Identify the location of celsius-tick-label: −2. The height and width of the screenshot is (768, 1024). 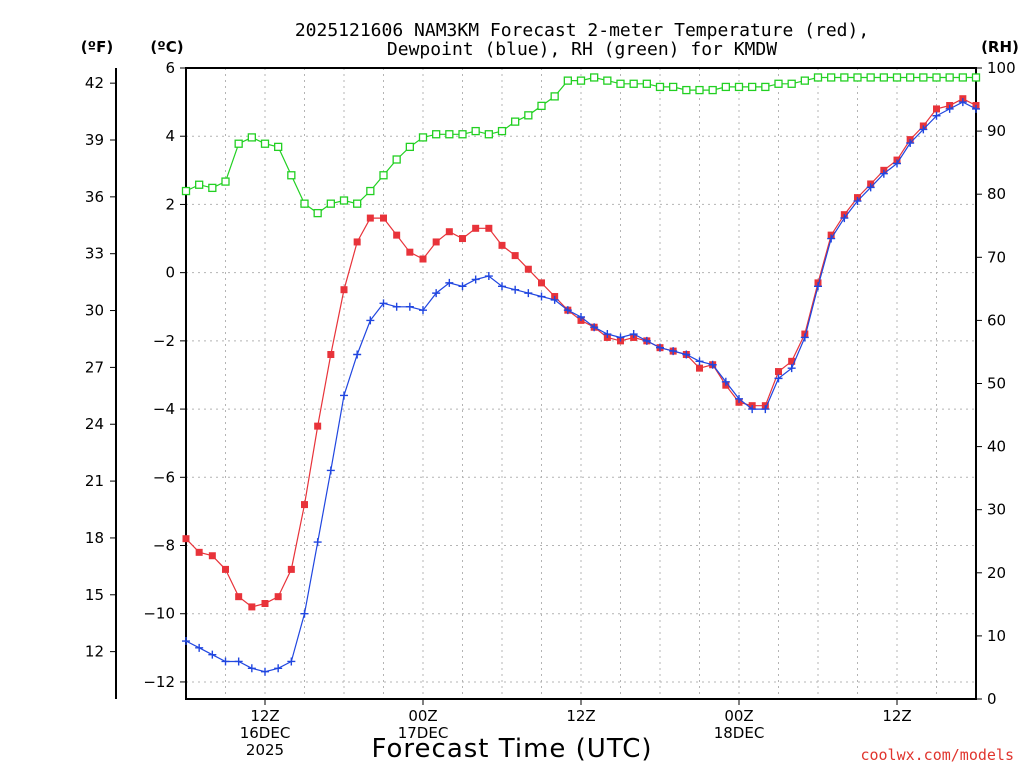
(164, 341).